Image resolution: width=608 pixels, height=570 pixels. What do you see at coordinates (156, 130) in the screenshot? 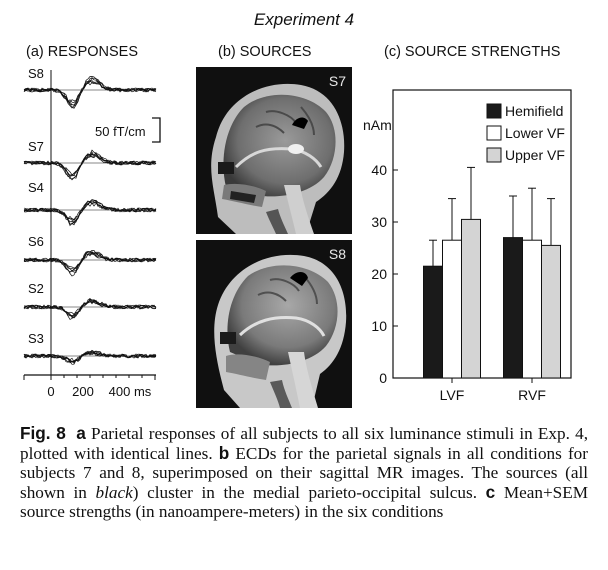
I see `scale-bar` at bounding box center [156, 130].